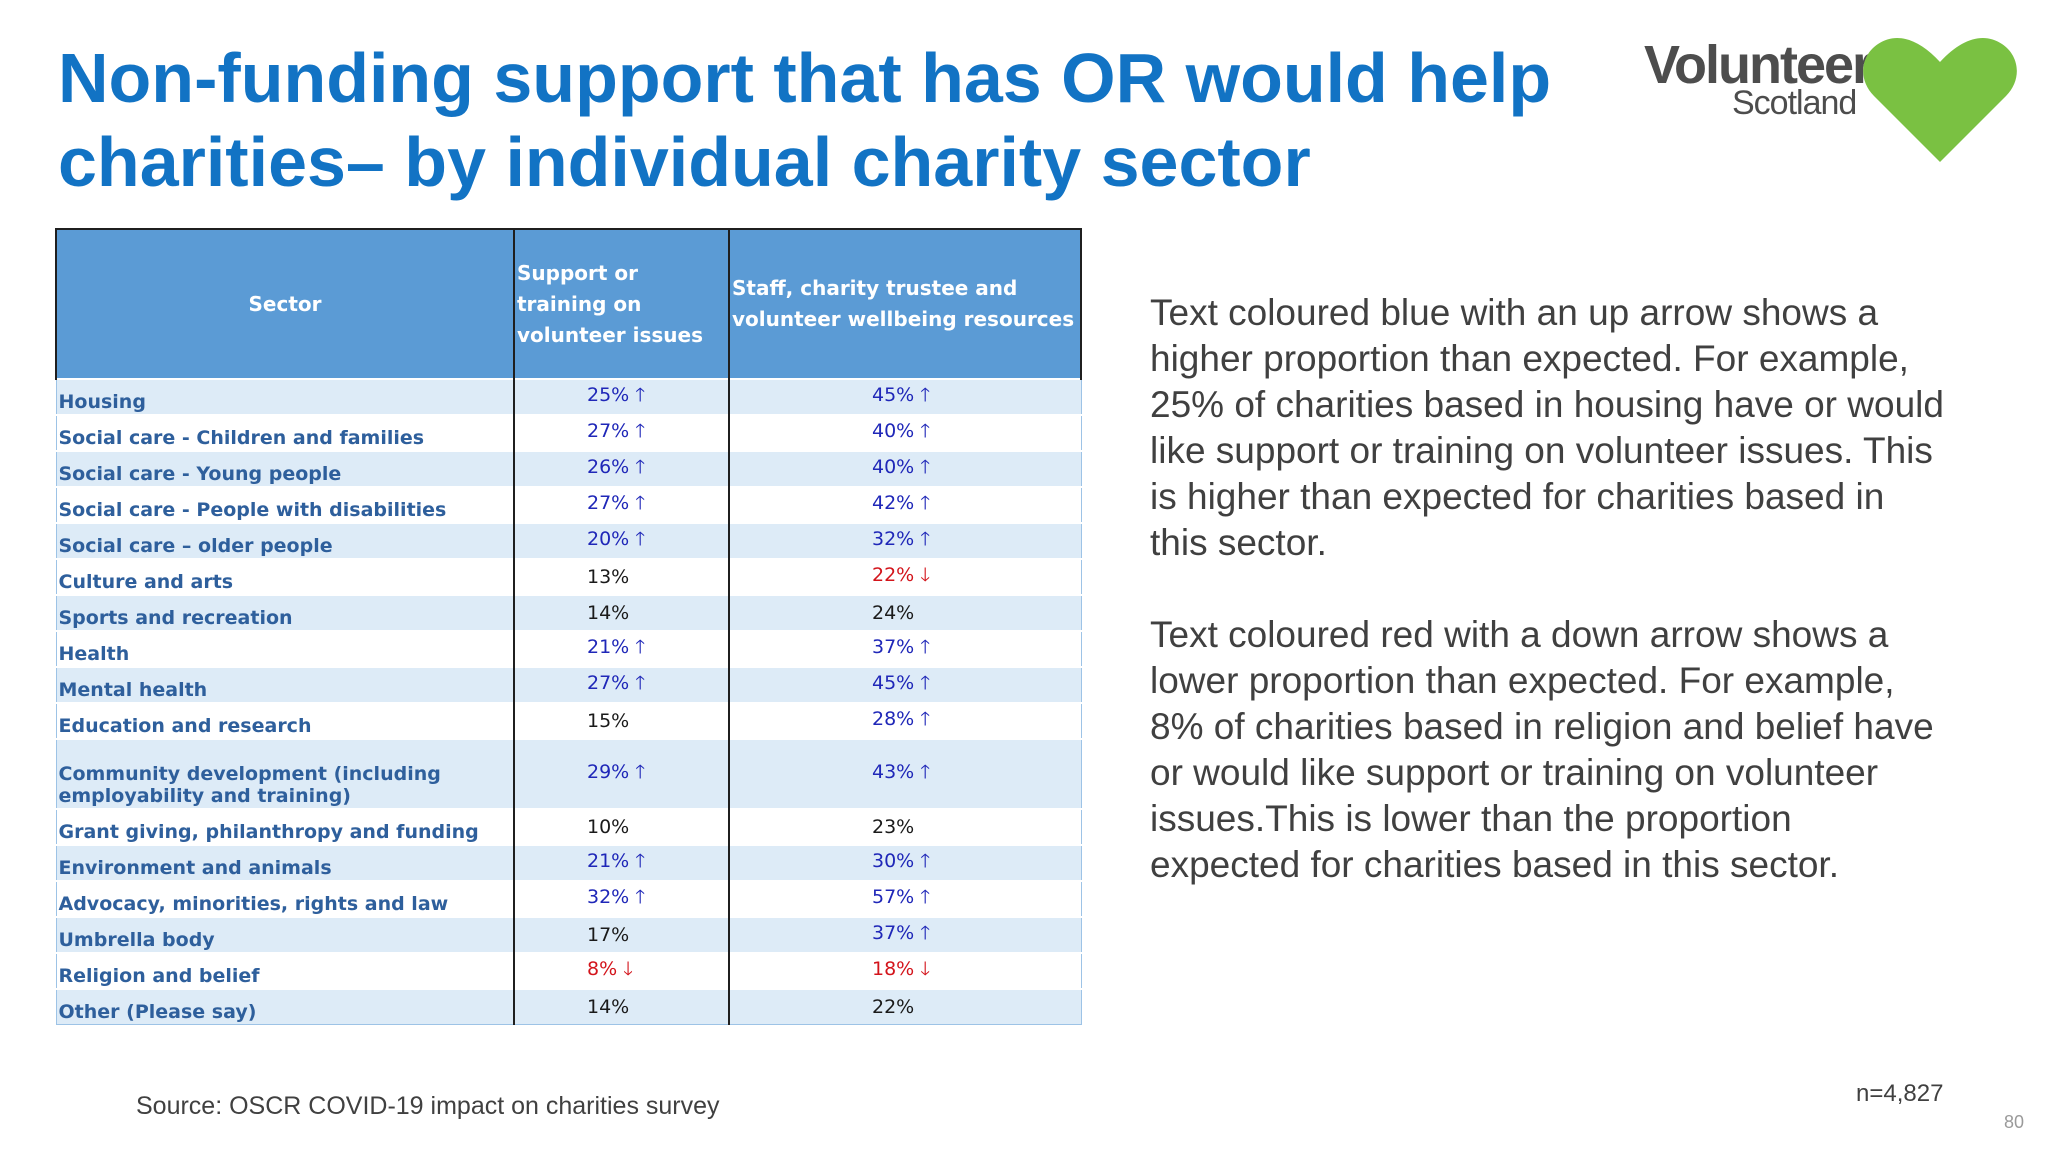  I want to click on table-row: Social care - Young people 26% 🡑 40% 🡑, so click(568, 468).